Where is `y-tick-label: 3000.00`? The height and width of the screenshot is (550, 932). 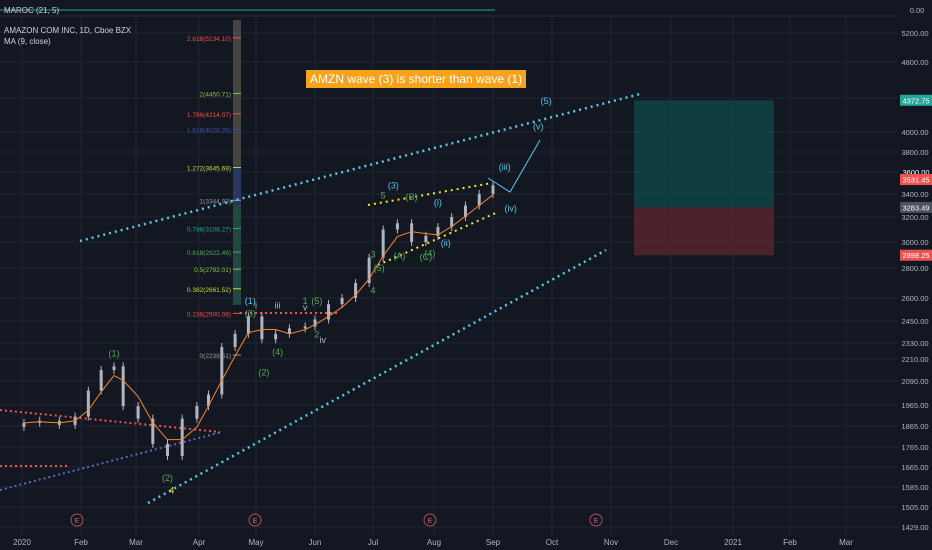 y-tick-label: 3000.00 is located at coordinates (914, 242).